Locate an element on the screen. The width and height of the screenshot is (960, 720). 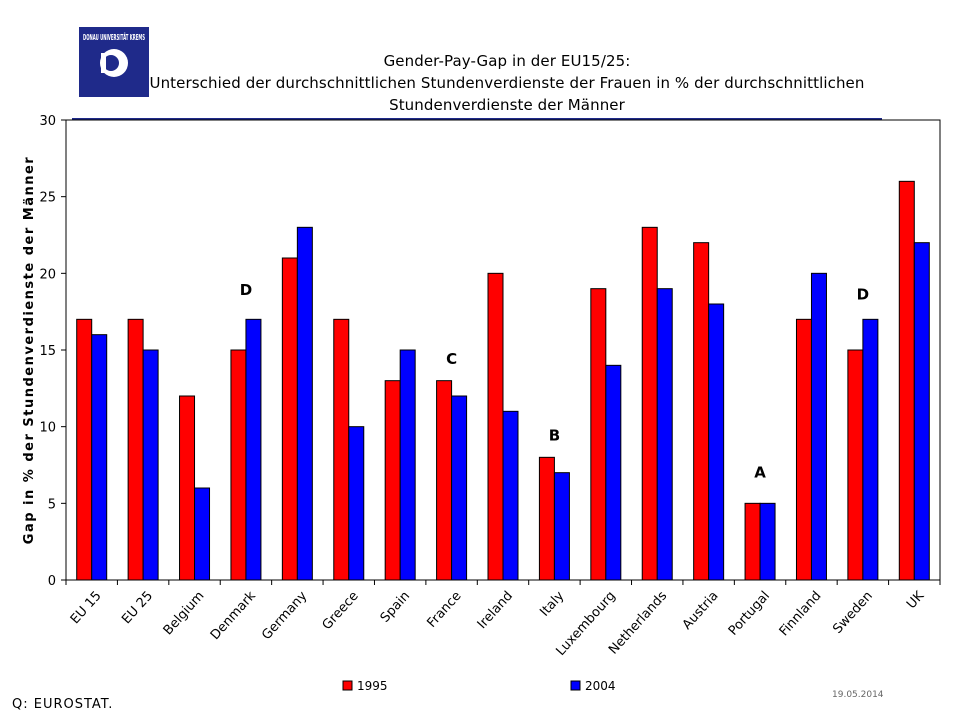
date-stamp: 19.05.2014 is located at coordinates (858, 695).